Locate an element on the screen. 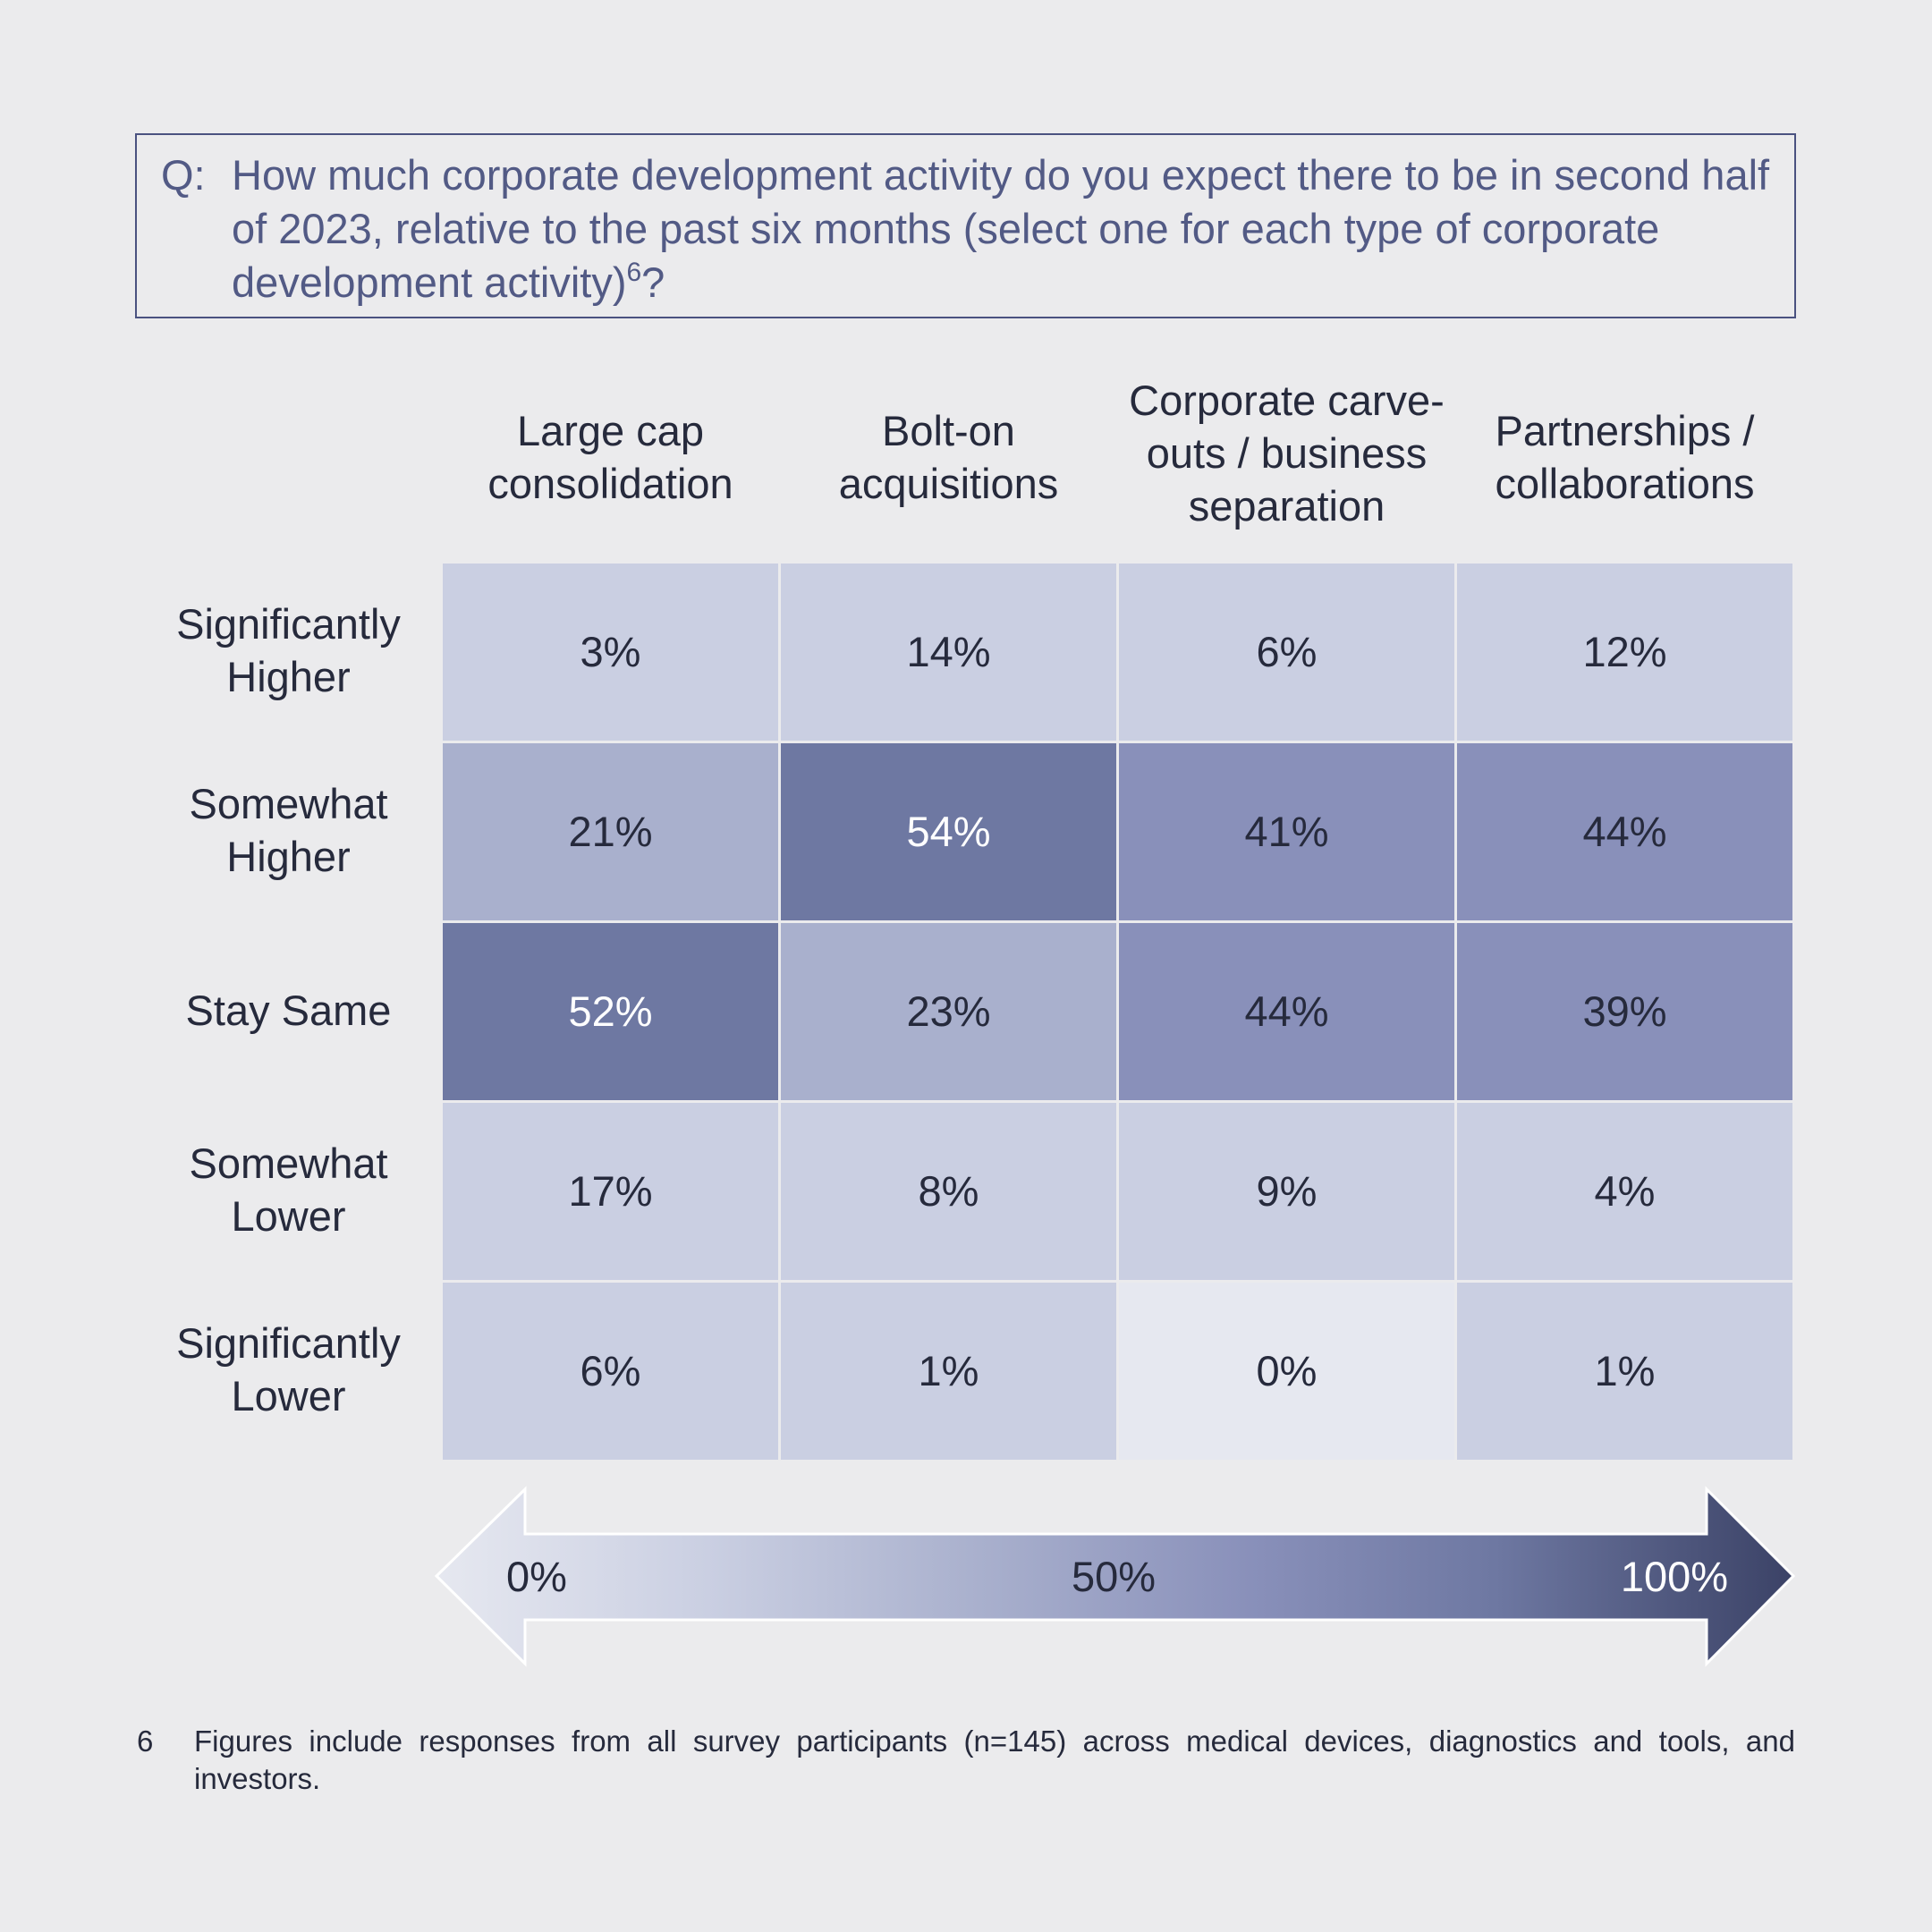 Image resolution: width=1932 pixels, height=1932 pixels. row-header-3: Stay Same is located at coordinates (288, 1010).